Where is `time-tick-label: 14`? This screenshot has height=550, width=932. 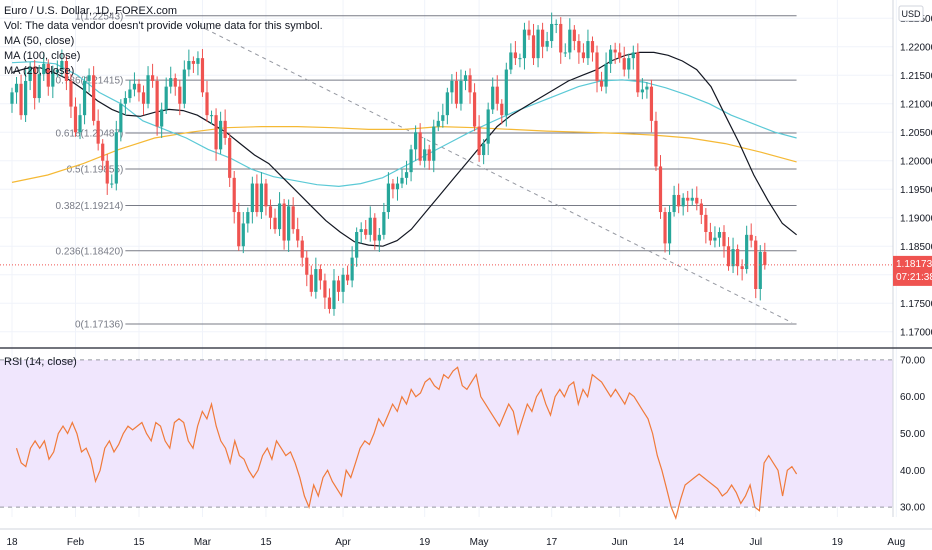
time-tick-label: 14 is located at coordinates (679, 542).